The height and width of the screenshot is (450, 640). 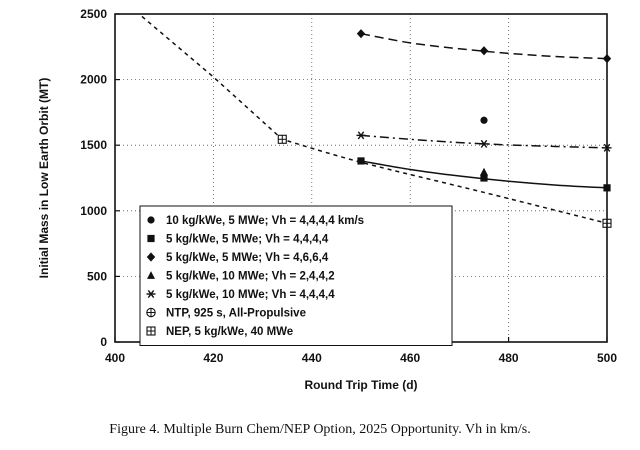 What do you see at coordinates (213, 358) in the screenshot?
I see `x-tick-label: 420` at bounding box center [213, 358].